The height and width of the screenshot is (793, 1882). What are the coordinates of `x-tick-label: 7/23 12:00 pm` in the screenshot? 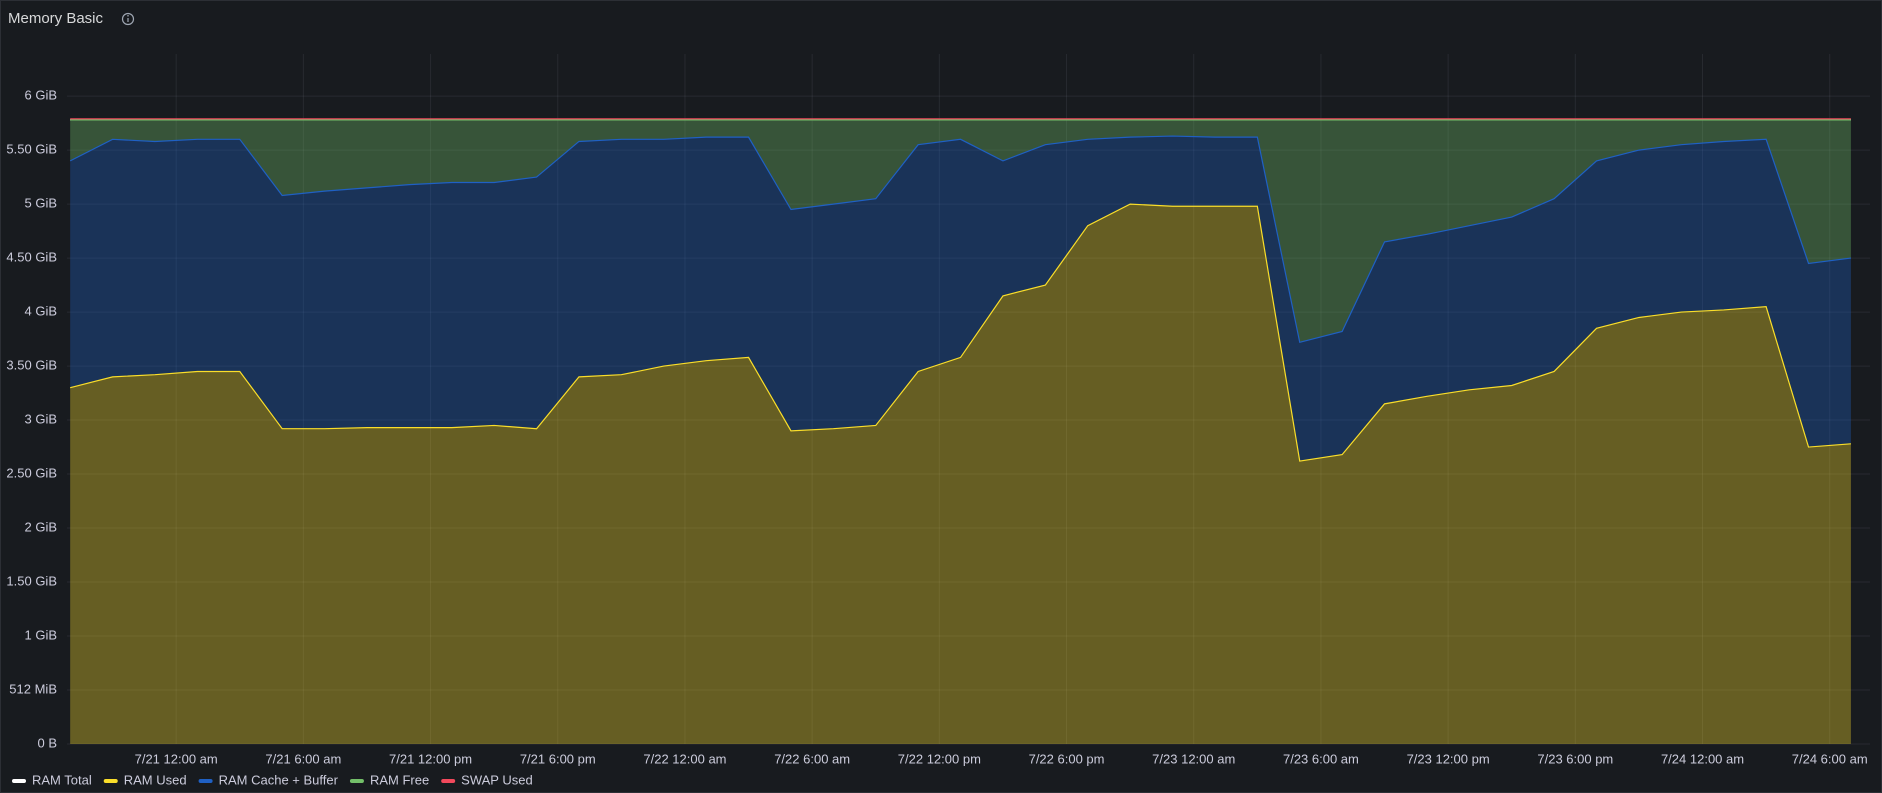 It's located at (1448, 758).